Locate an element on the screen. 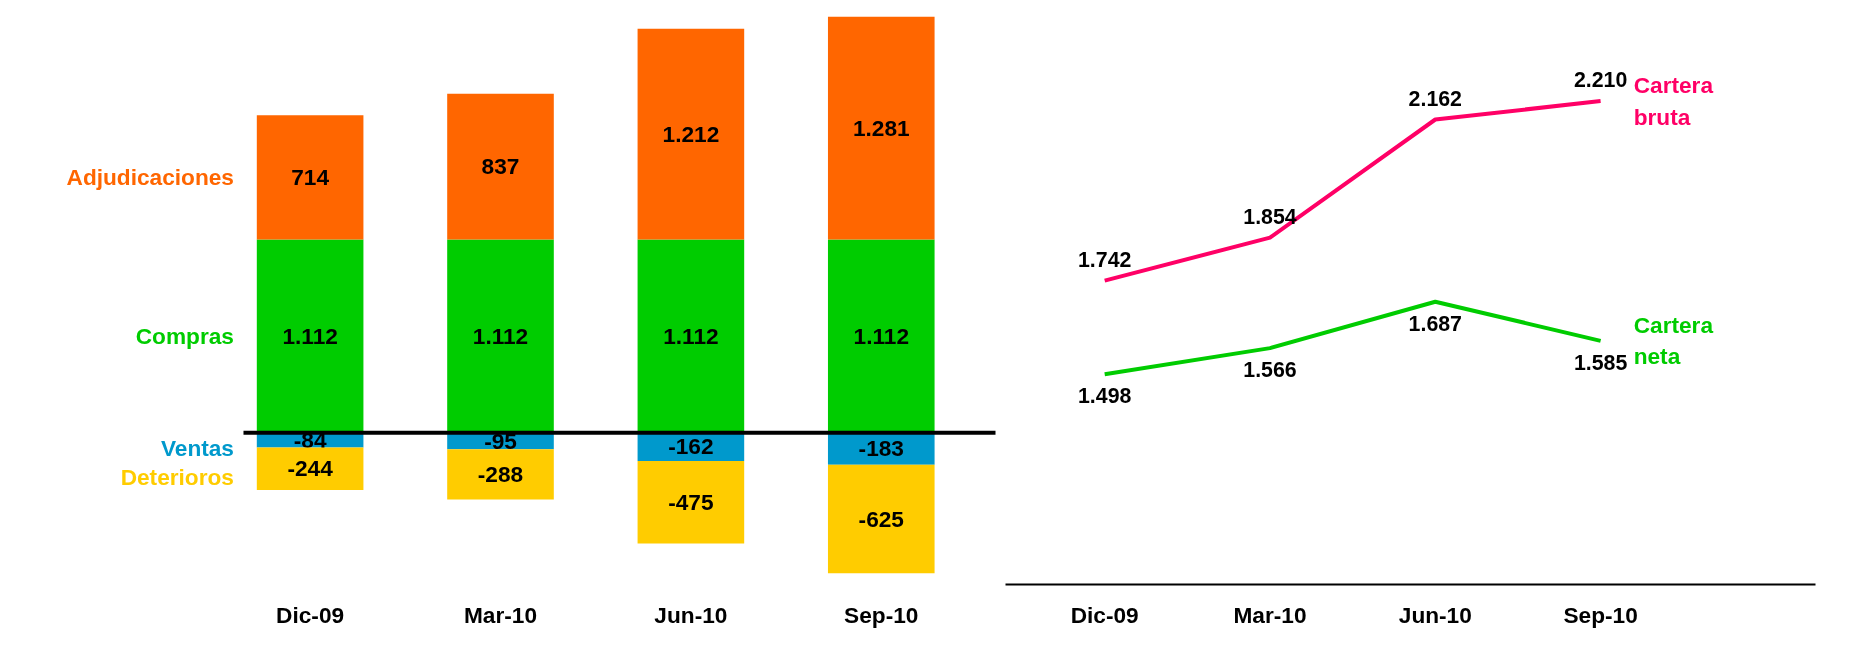 The image size is (1856, 646). data-label: 837 is located at coordinates (500, 166).